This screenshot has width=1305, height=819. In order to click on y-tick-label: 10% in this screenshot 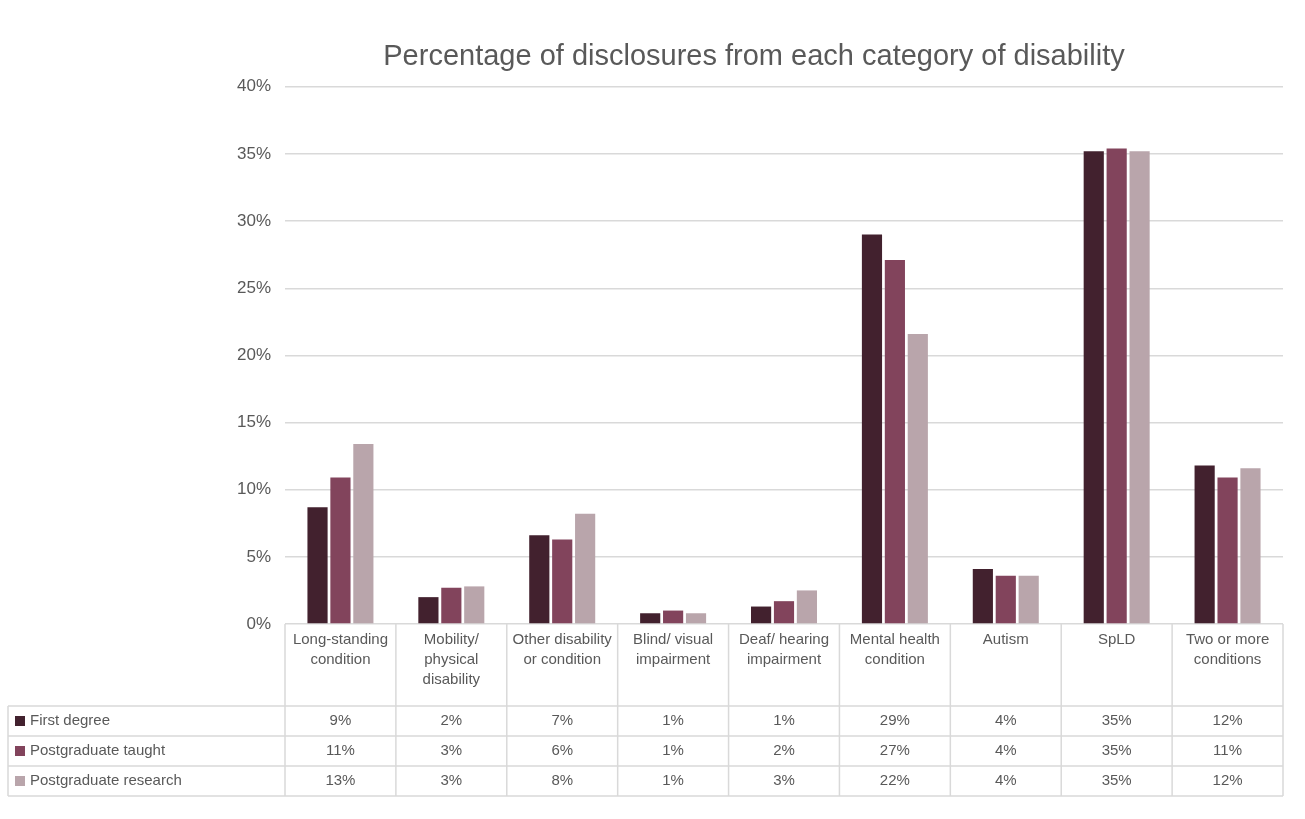, I will do `click(253, 489)`.